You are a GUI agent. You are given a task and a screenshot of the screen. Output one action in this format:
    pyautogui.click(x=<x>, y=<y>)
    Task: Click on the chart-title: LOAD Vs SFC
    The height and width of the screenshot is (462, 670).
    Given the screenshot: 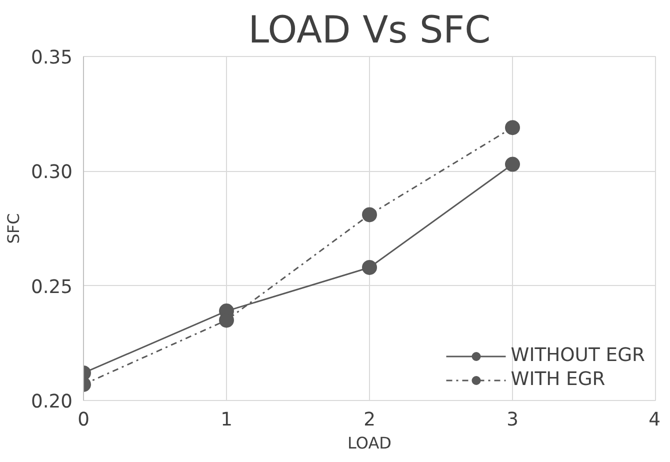 What is the action you would take?
    pyautogui.click(x=369, y=30)
    